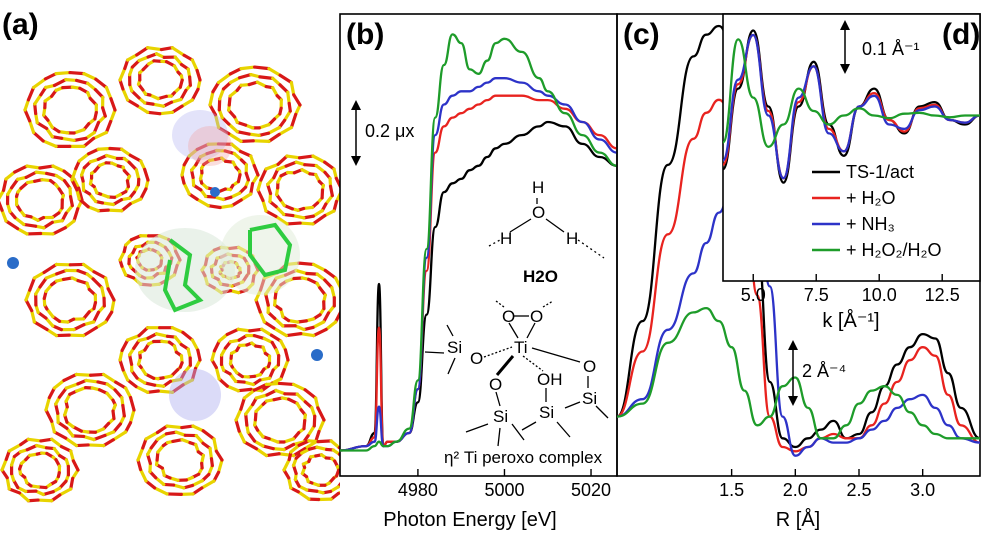 The image size is (990, 534). I want to click on ti-atom-top, so click(215, 192).